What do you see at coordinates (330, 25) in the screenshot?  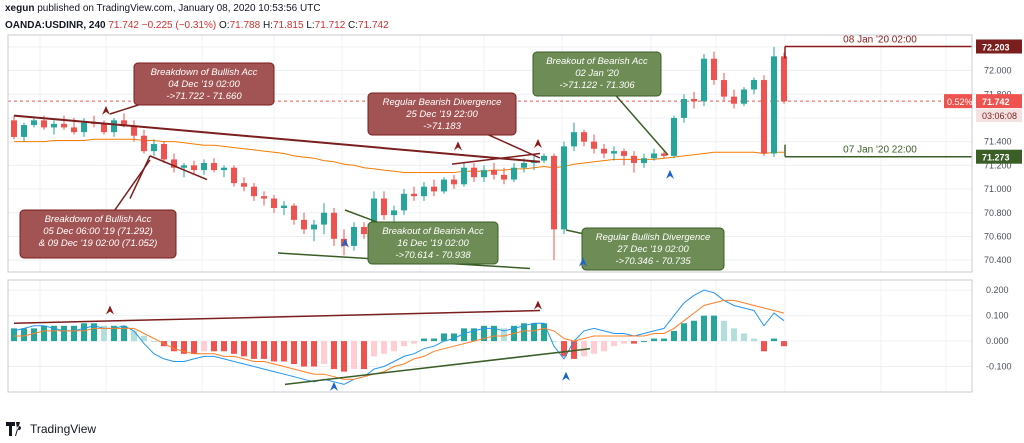 I see `low-value: 71.712` at bounding box center [330, 25].